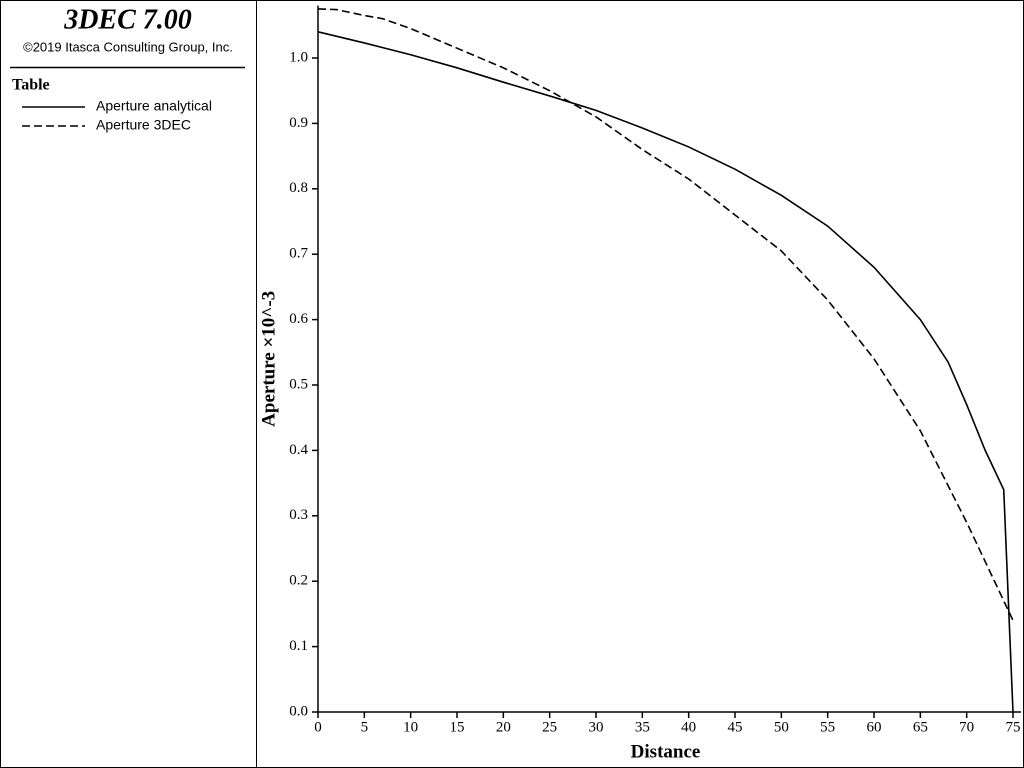  What do you see at coordinates (827, 727) in the screenshot?
I see `x-tick-label: 55` at bounding box center [827, 727].